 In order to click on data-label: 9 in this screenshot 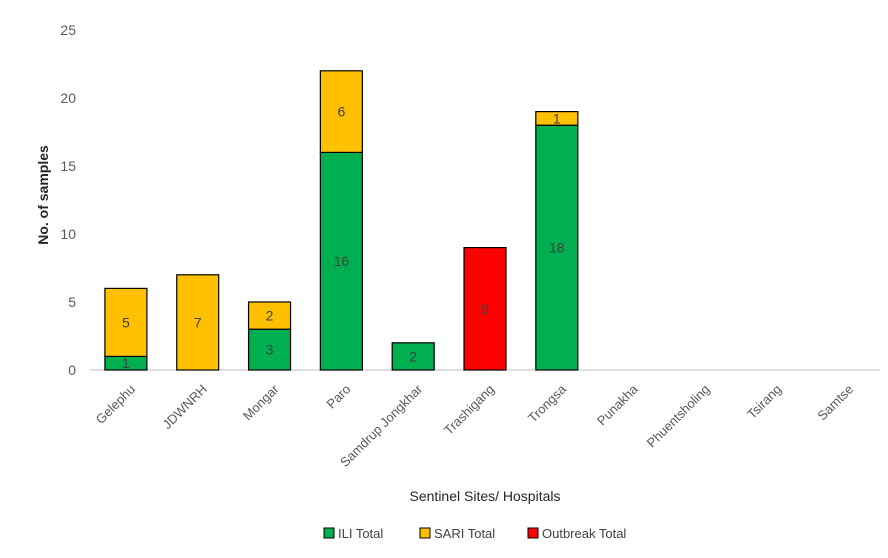, I will do `click(485, 309)`.